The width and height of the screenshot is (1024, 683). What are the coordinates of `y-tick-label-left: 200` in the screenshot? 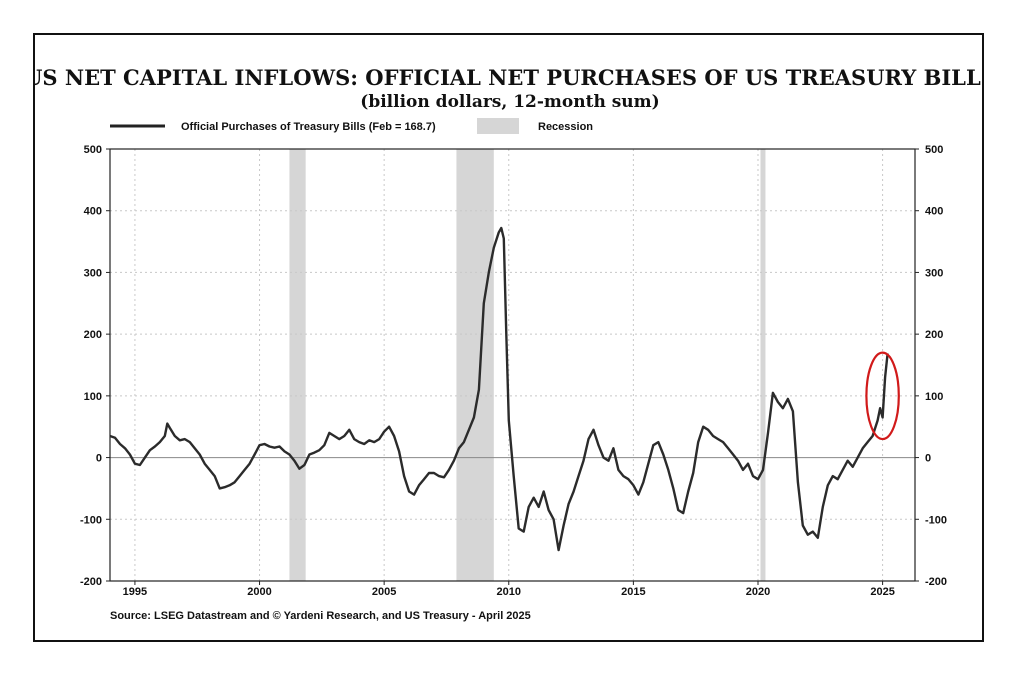 It's located at (93, 335).